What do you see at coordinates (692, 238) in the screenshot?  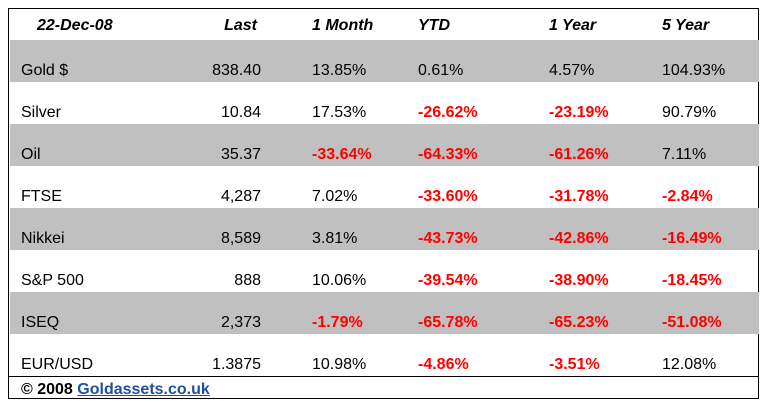 I see `cell-value: -16.49%` at bounding box center [692, 238].